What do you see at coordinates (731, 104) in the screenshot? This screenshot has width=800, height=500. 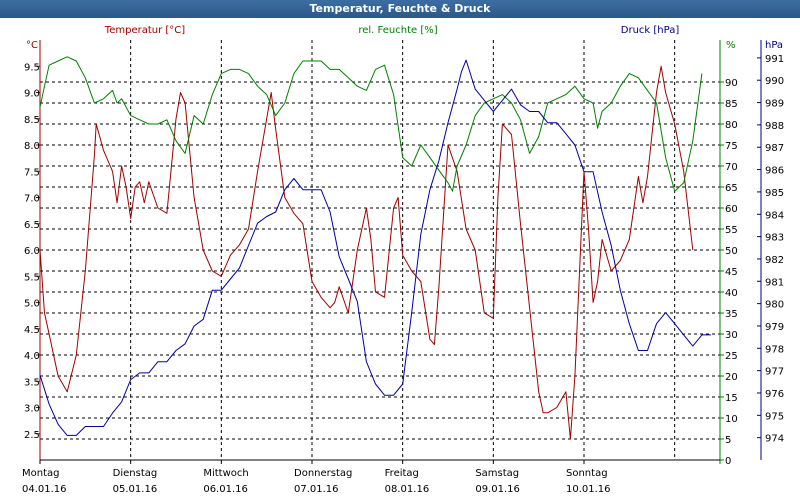 I see `tick-label-humidity: 85` at bounding box center [731, 104].